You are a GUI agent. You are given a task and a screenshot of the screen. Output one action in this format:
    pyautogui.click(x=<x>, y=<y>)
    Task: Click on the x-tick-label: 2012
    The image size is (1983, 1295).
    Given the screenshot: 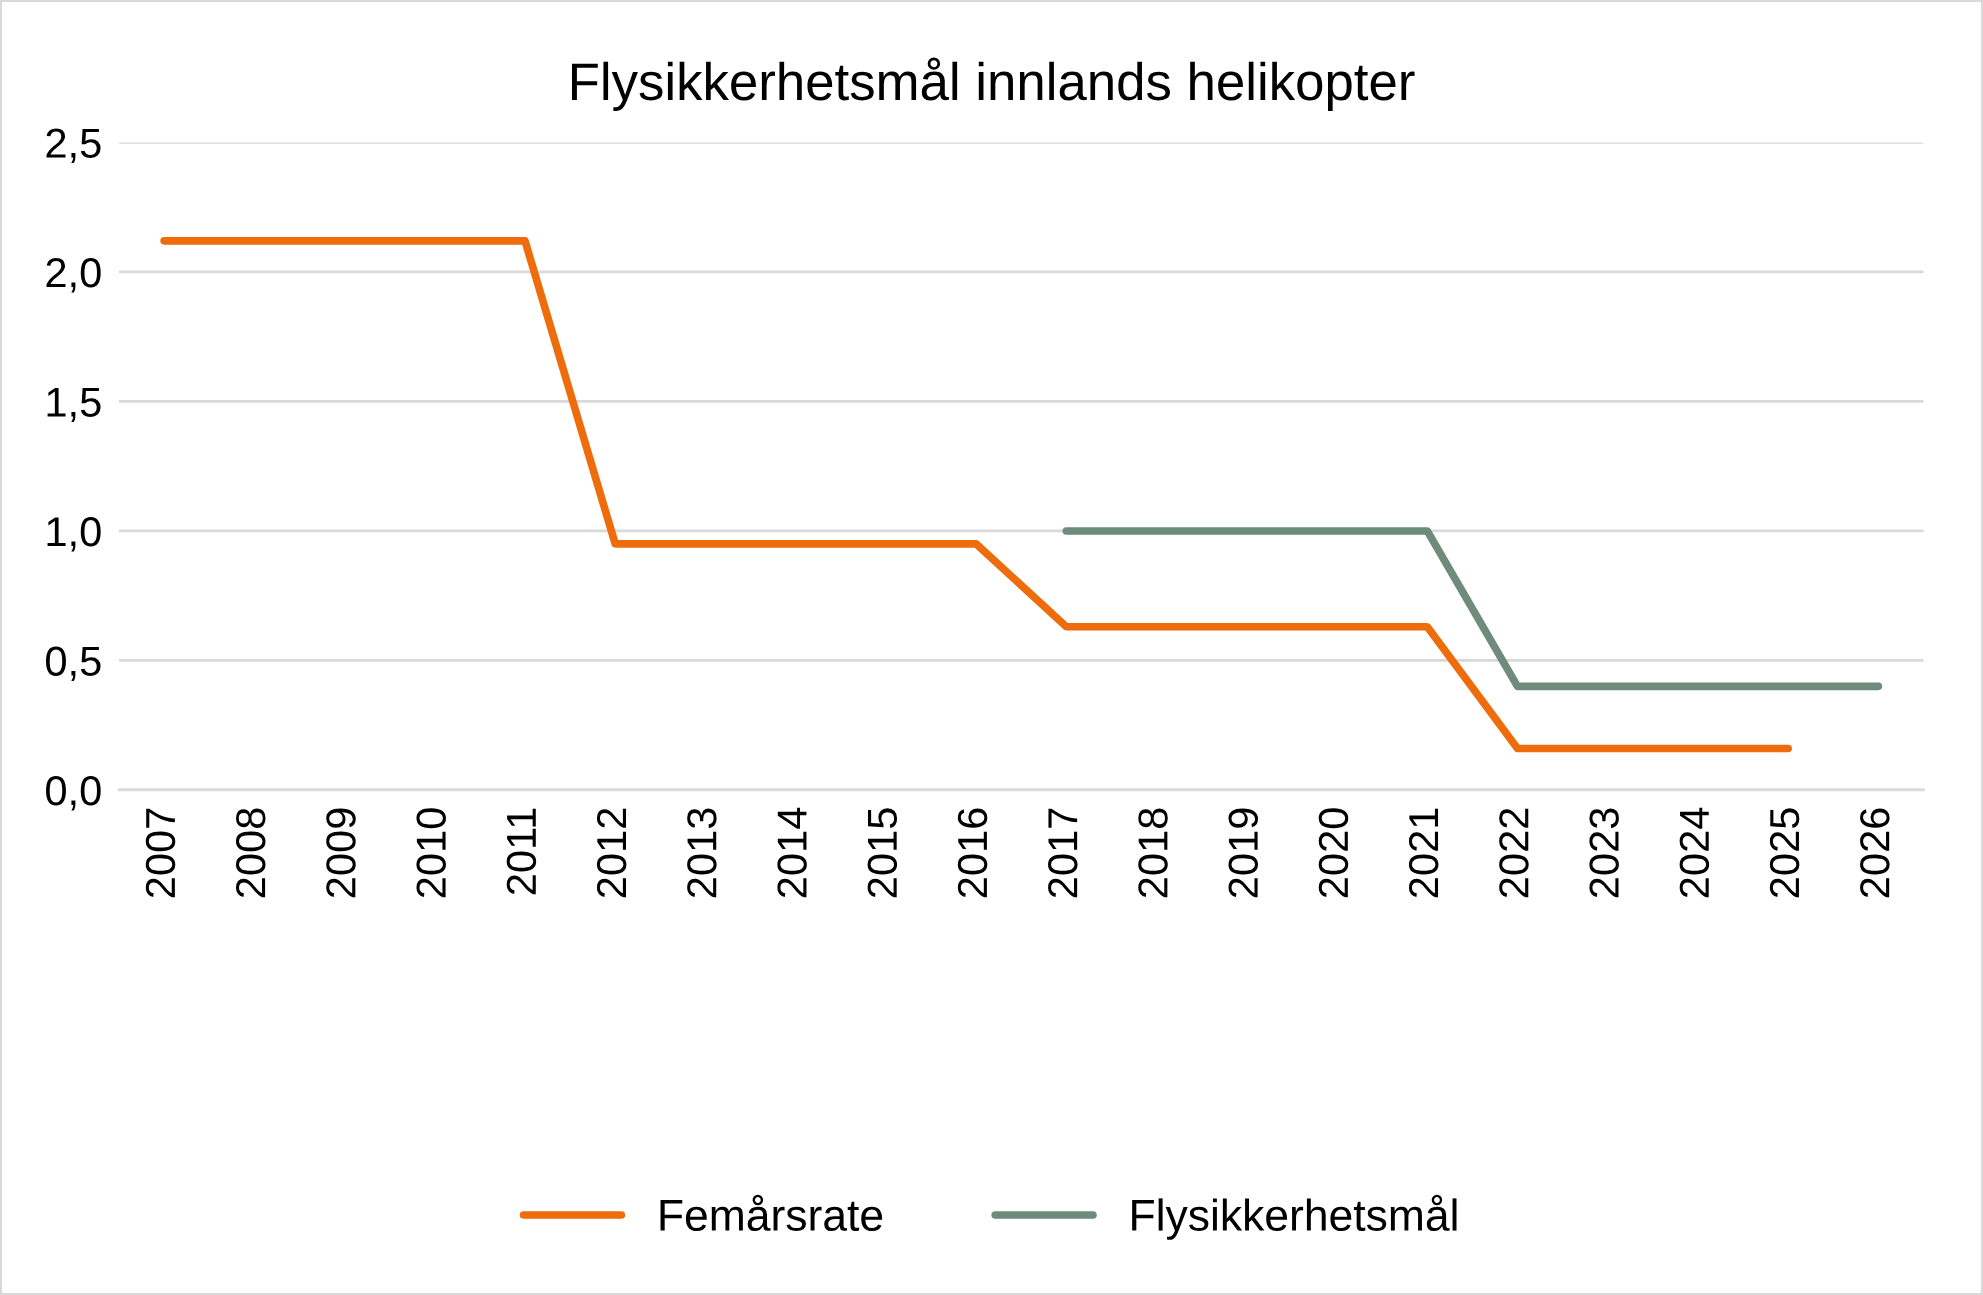 What is the action you would take?
    pyautogui.click(x=611, y=853)
    